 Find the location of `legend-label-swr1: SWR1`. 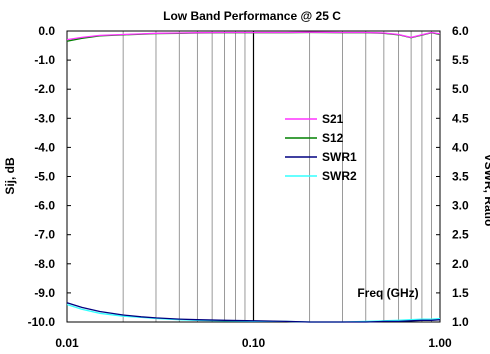

legend-label-swr1: SWR1 is located at coordinates (339, 157).